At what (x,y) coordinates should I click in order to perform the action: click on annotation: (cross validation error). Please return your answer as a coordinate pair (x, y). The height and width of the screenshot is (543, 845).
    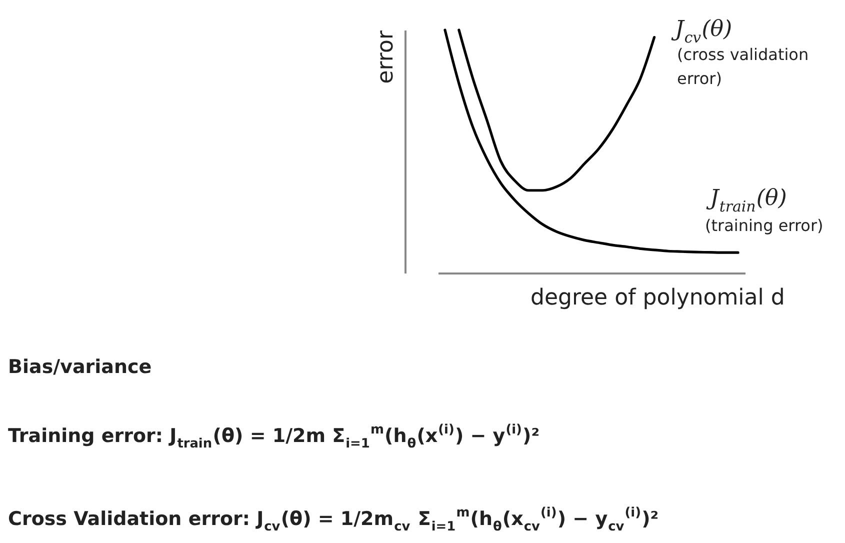
    Looking at the image, I should click on (743, 66).